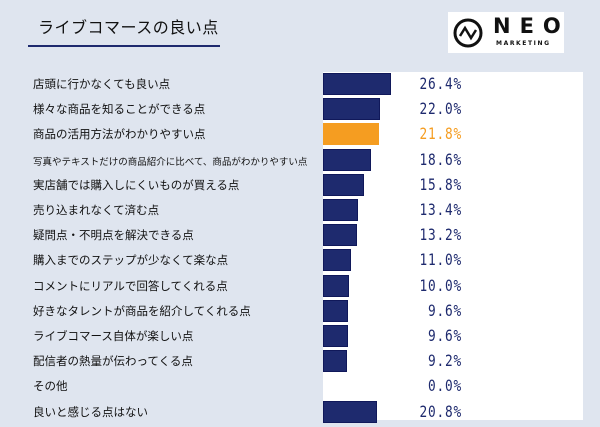  What do you see at coordinates (440, 159) in the screenshot?
I see `value-label: 18.6%` at bounding box center [440, 159].